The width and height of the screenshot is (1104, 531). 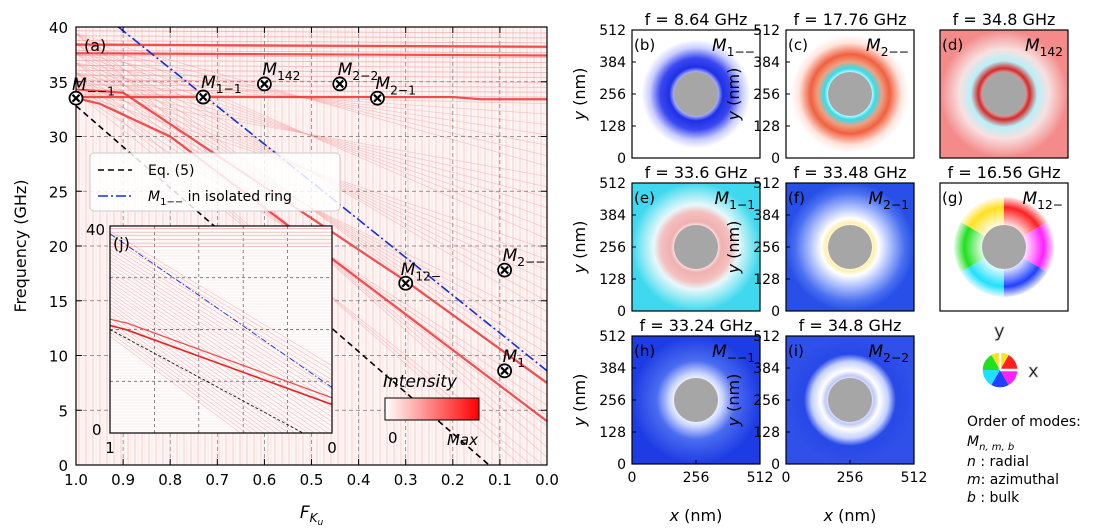 What do you see at coordinates (993, 498) in the screenshot?
I see `order-of-modes-item: b : bulk` at bounding box center [993, 498].